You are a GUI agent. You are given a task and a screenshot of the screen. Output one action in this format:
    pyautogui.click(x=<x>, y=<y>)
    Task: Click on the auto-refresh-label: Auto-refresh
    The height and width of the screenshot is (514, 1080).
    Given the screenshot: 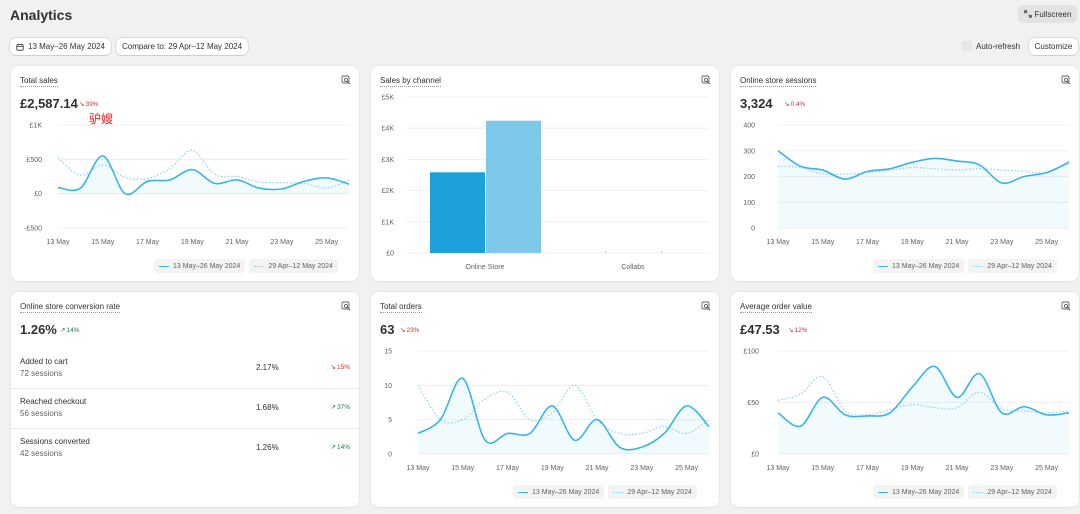 What is the action you would take?
    pyautogui.click(x=998, y=46)
    